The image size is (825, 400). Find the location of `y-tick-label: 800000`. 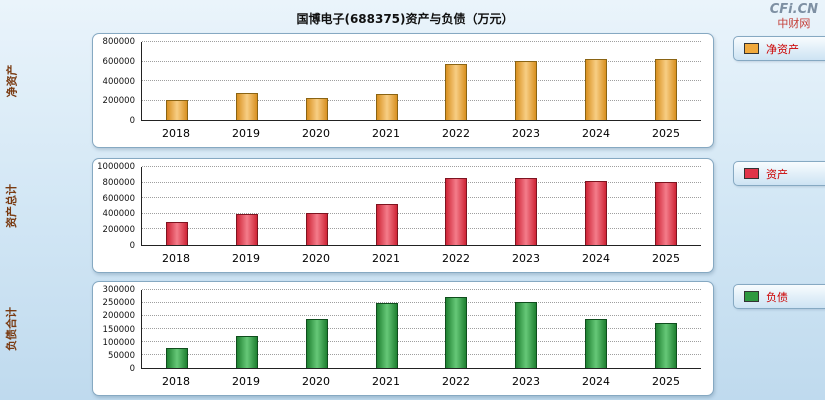

y-tick-label: 800000 is located at coordinates (118, 182).